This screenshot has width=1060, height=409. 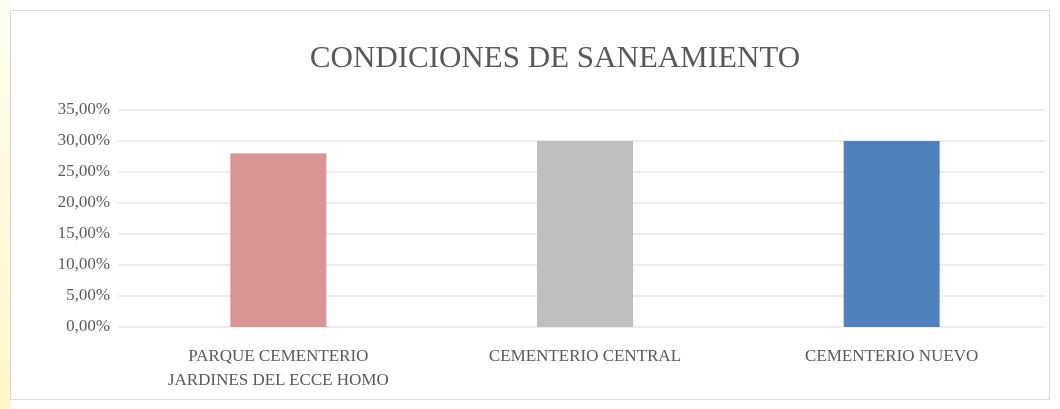 What do you see at coordinates (84, 232) in the screenshot?
I see `y-tick-label: 15,00%` at bounding box center [84, 232].